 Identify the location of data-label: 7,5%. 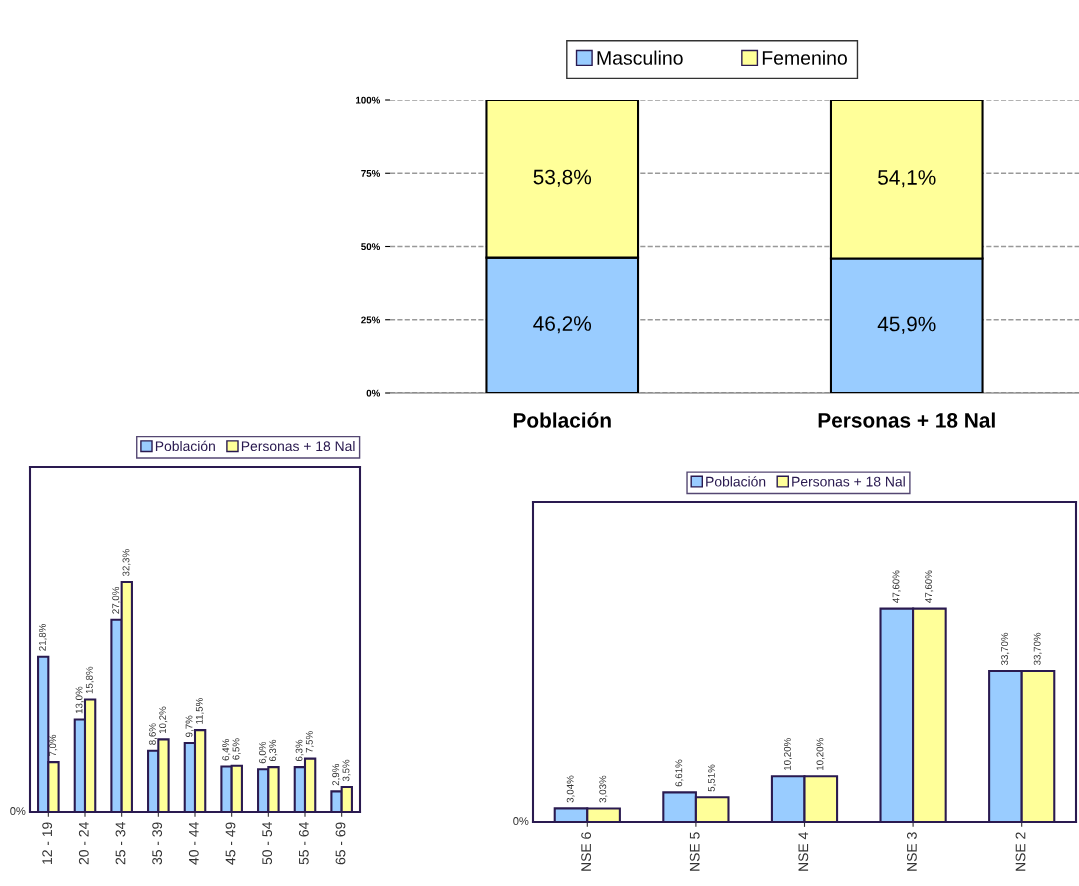
(309, 742).